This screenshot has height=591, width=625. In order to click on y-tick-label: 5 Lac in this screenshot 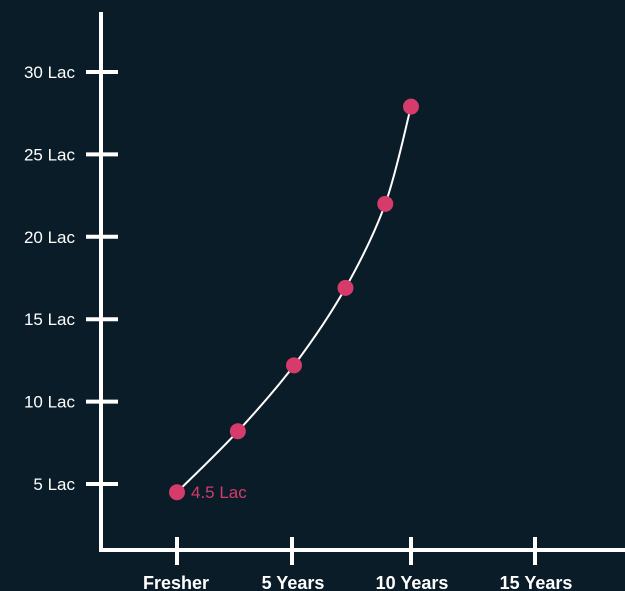, I will do `click(54, 484)`.